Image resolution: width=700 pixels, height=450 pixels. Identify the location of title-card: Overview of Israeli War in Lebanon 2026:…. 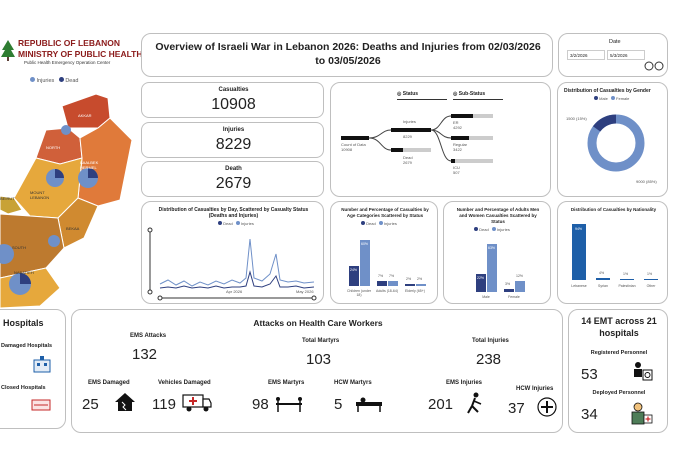
(347, 55).